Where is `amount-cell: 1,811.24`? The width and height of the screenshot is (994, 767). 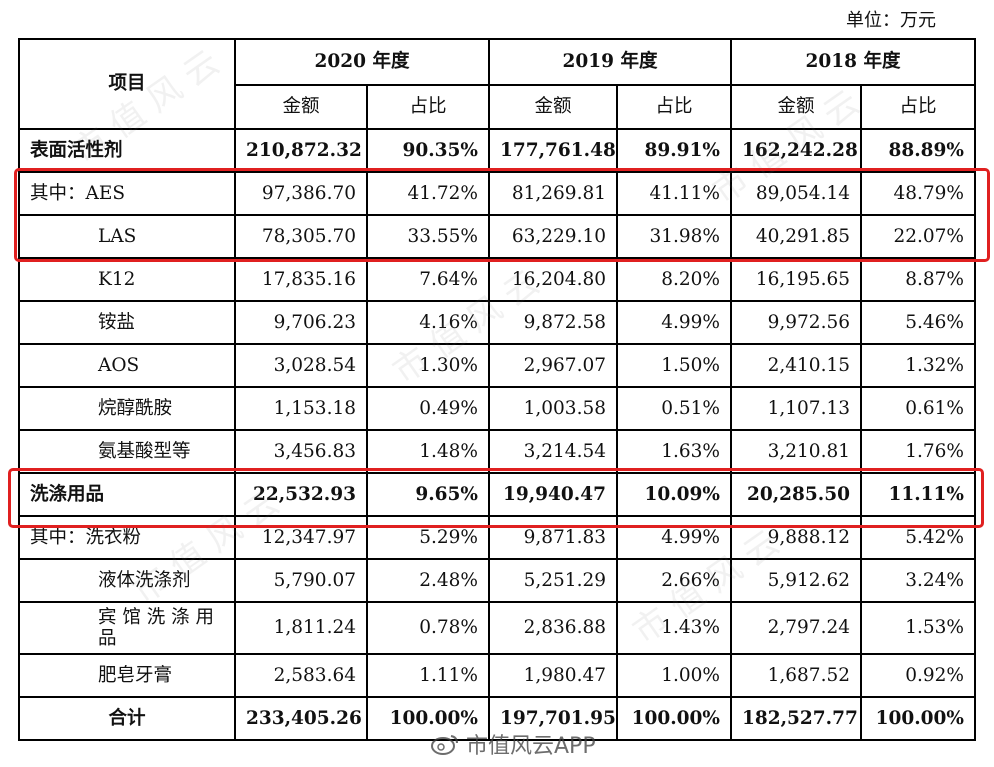 amount-cell: 1,811.24 is located at coordinates (301, 628).